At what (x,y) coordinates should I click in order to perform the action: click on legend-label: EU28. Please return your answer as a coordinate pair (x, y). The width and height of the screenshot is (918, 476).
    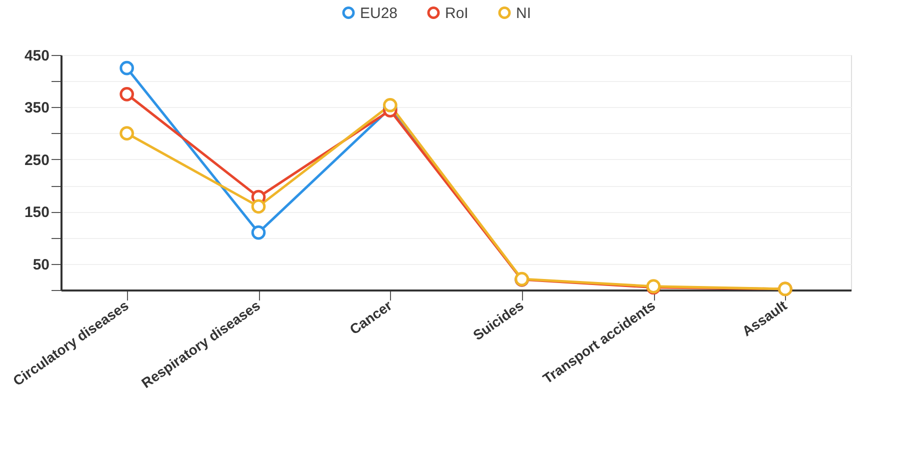
    Looking at the image, I should click on (379, 13).